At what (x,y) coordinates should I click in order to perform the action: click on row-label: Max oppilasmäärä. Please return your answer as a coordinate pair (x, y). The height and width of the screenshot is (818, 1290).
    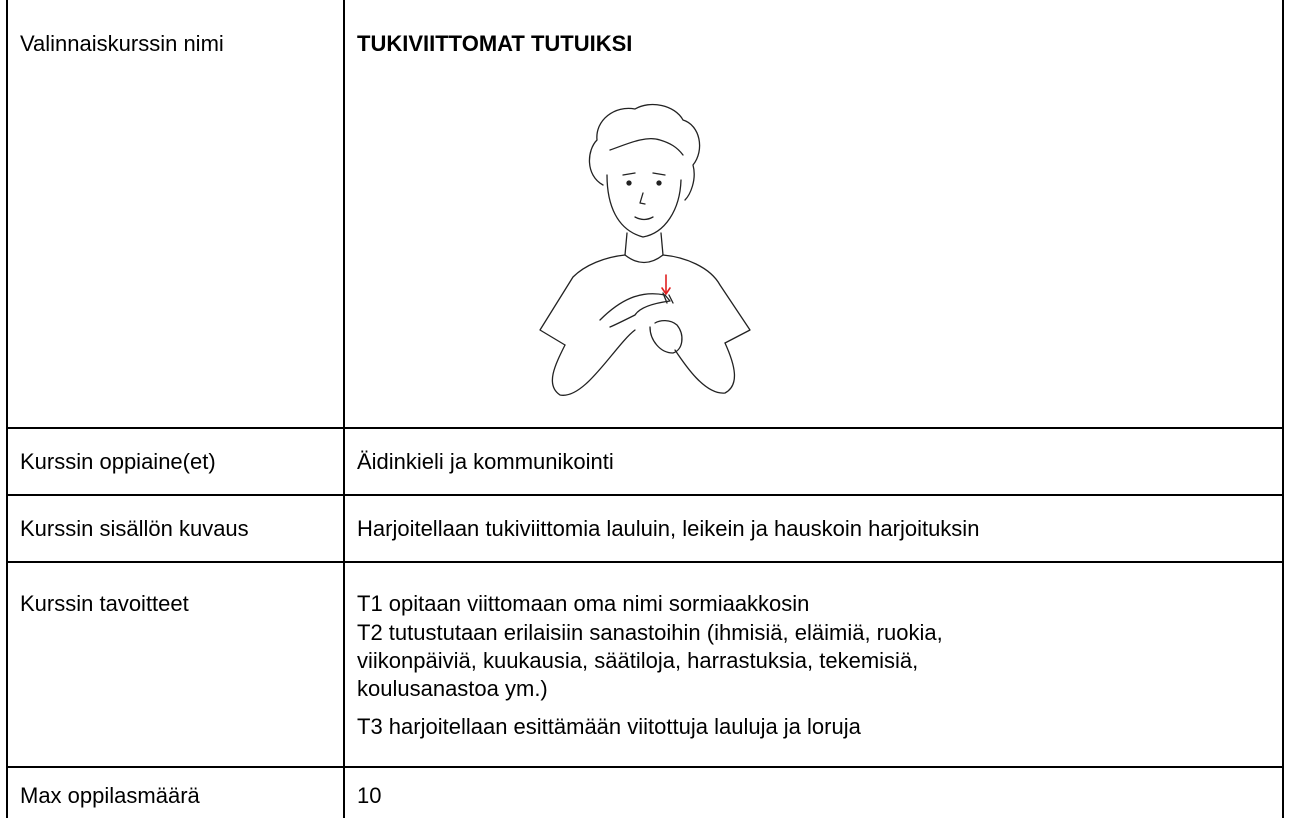
    Looking at the image, I should click on (110, 795).